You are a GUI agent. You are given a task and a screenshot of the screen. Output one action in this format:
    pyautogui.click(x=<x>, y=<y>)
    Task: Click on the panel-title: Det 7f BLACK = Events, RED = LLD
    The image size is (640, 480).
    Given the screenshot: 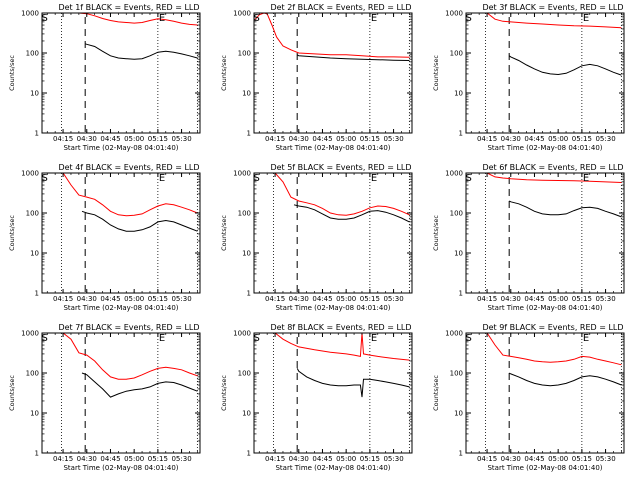 What is the action you would take?
    pyautogui.click(x=128, y=327)
    